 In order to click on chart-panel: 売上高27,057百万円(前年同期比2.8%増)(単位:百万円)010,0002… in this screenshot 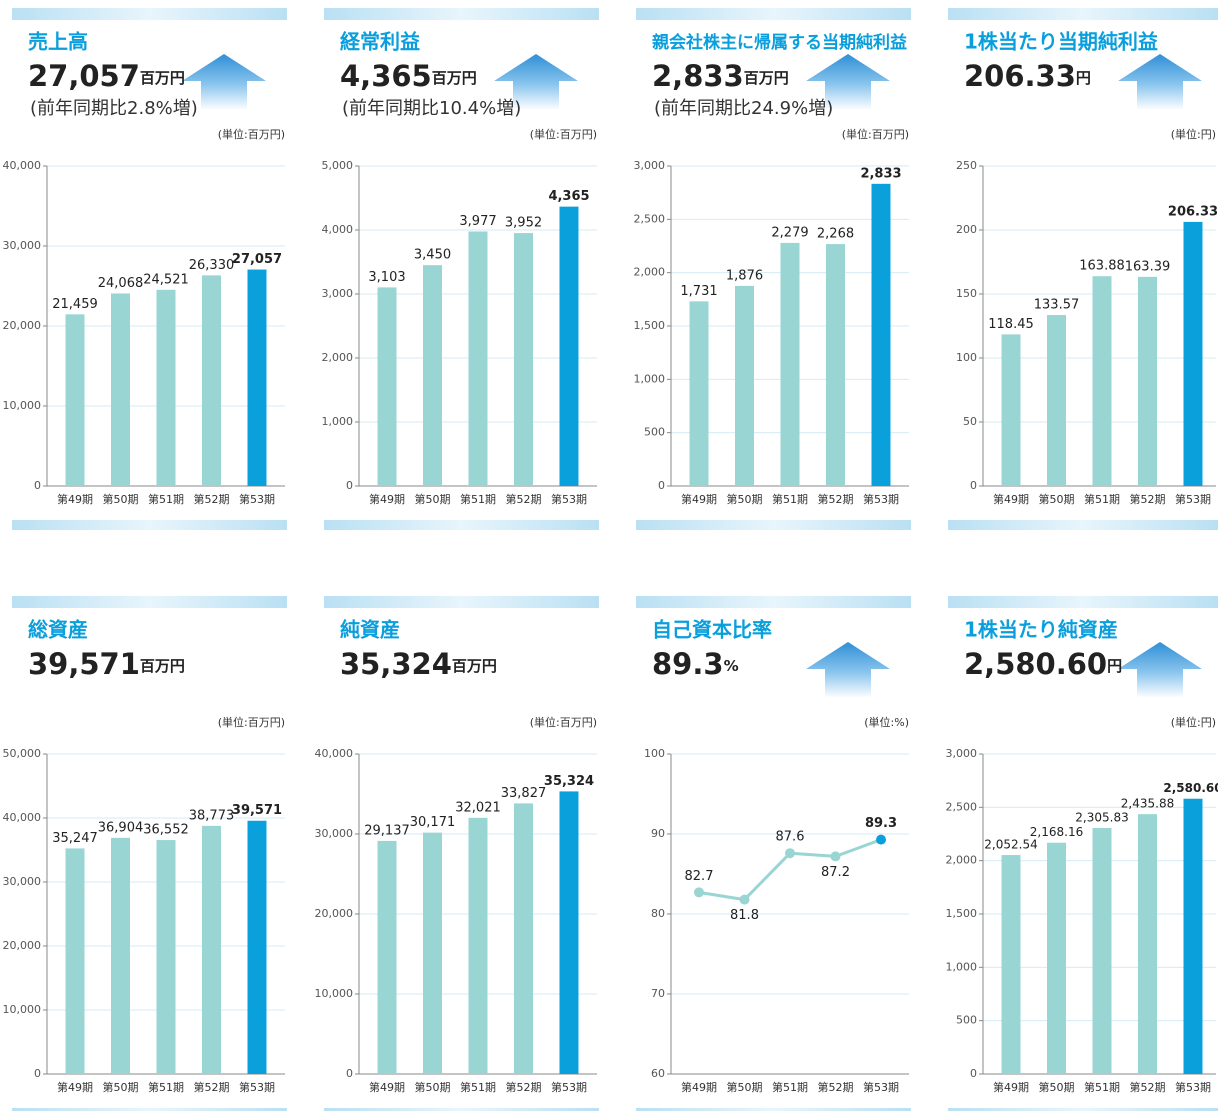, I will do `click(145, 269)`.